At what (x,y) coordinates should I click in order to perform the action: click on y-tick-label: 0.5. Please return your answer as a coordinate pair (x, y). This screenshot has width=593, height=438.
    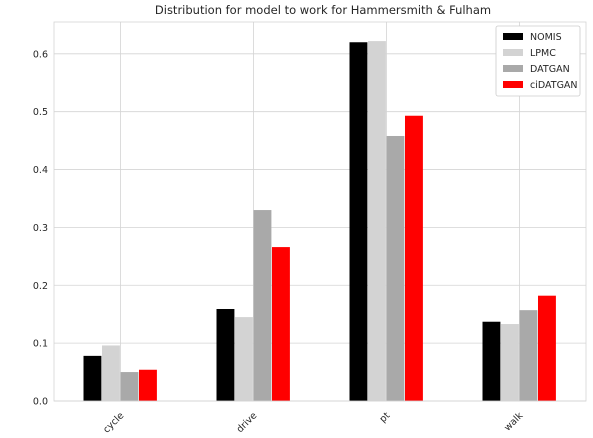
    Looking at the image, I should click on (40, 112).